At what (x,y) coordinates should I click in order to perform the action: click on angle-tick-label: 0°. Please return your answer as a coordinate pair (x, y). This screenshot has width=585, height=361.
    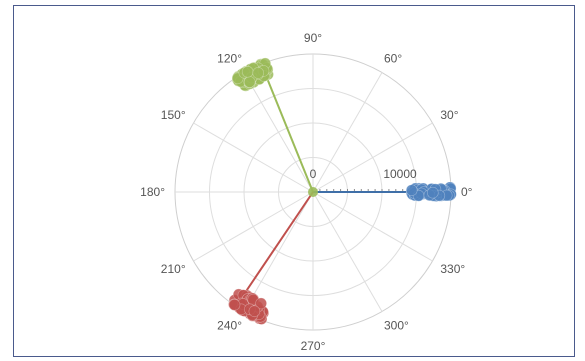
    Looking at the image, I should click on (467, 192).